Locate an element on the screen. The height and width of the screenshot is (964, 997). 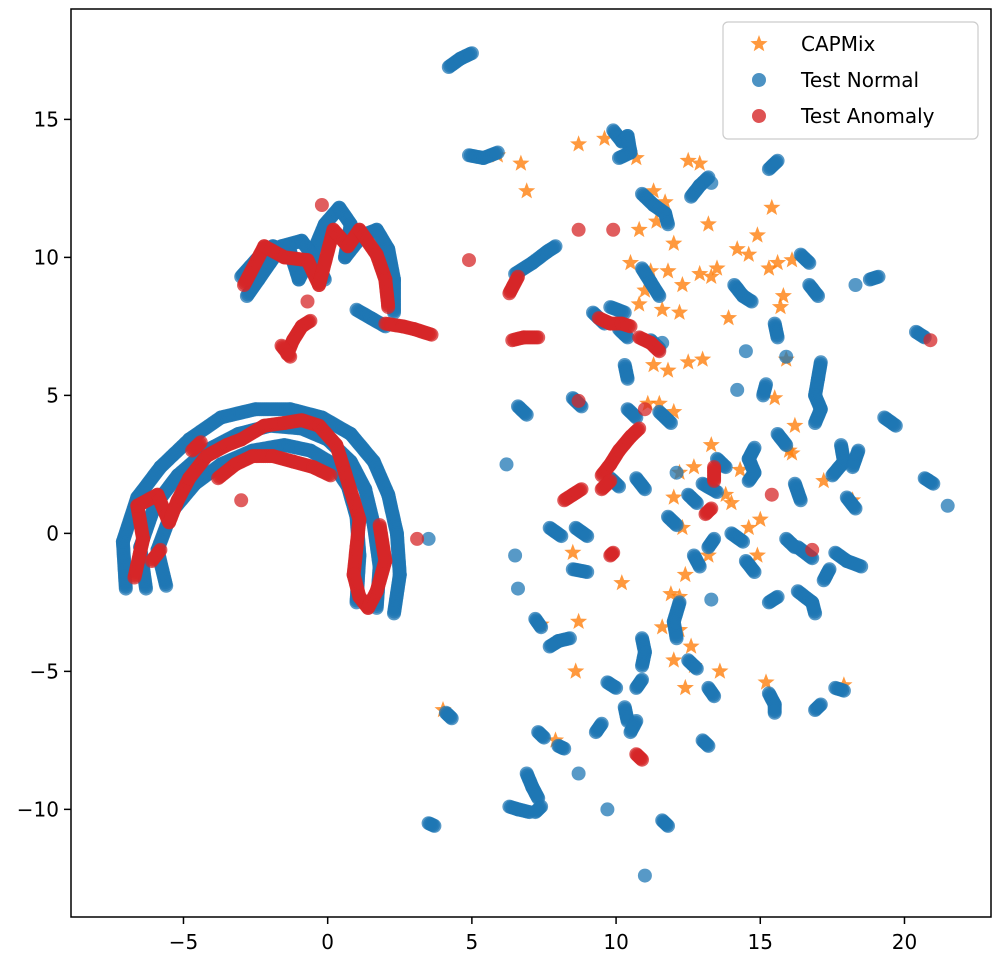
y-tick-label: 5 is located at coordinates (52, 395).